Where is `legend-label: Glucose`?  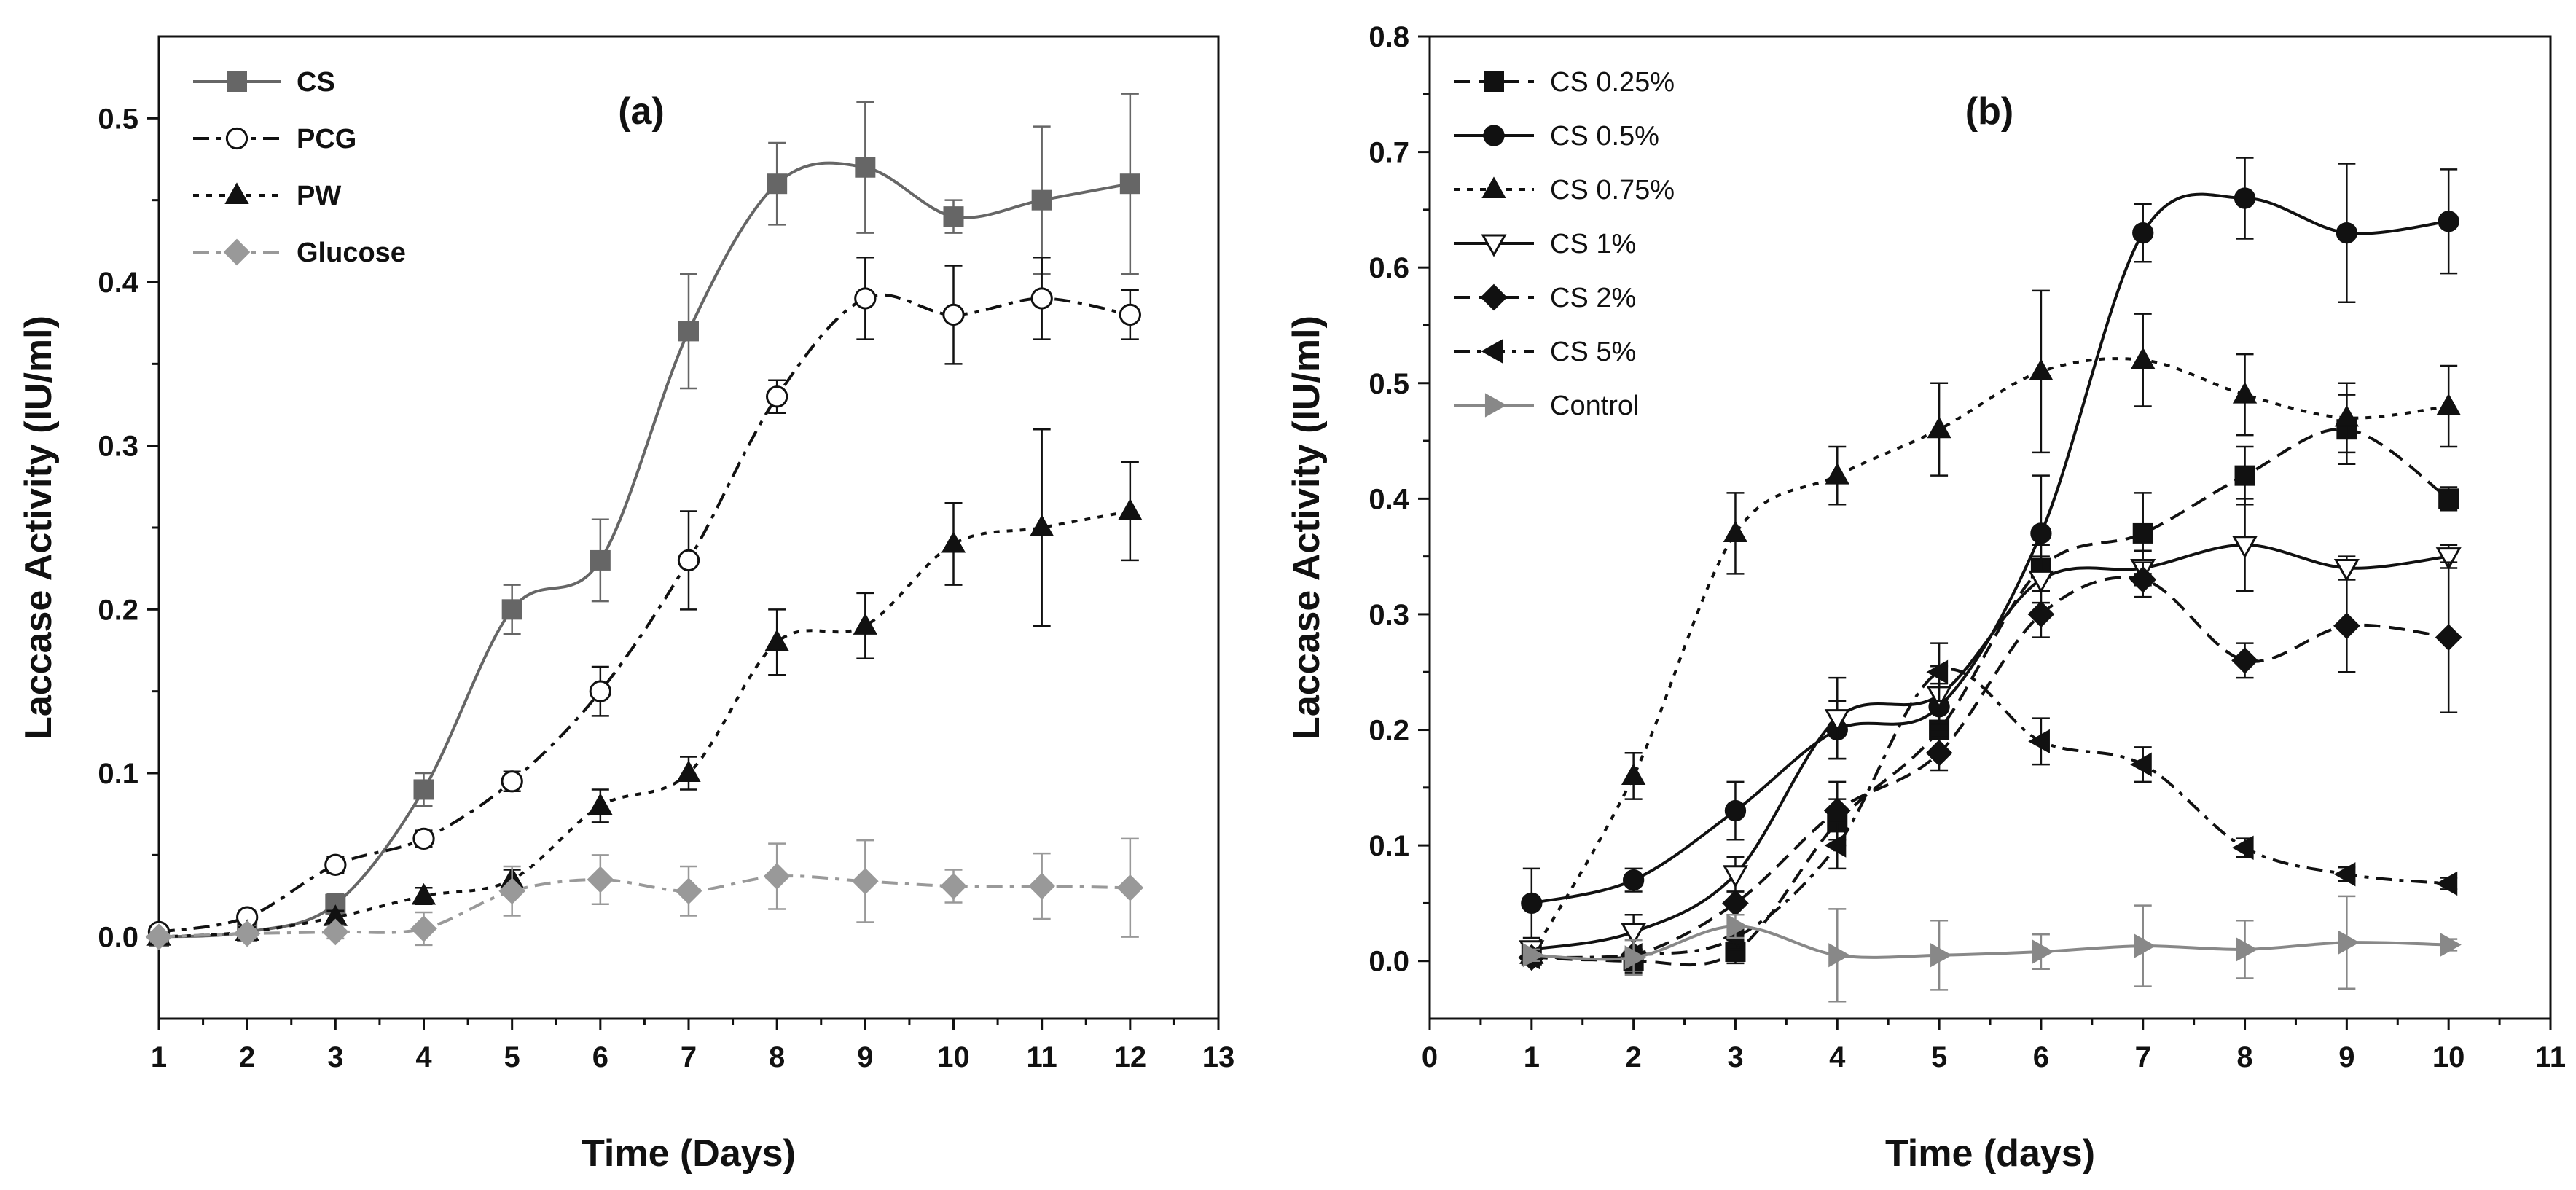
legend-label: Glucose is located at coordinates (351, 253).